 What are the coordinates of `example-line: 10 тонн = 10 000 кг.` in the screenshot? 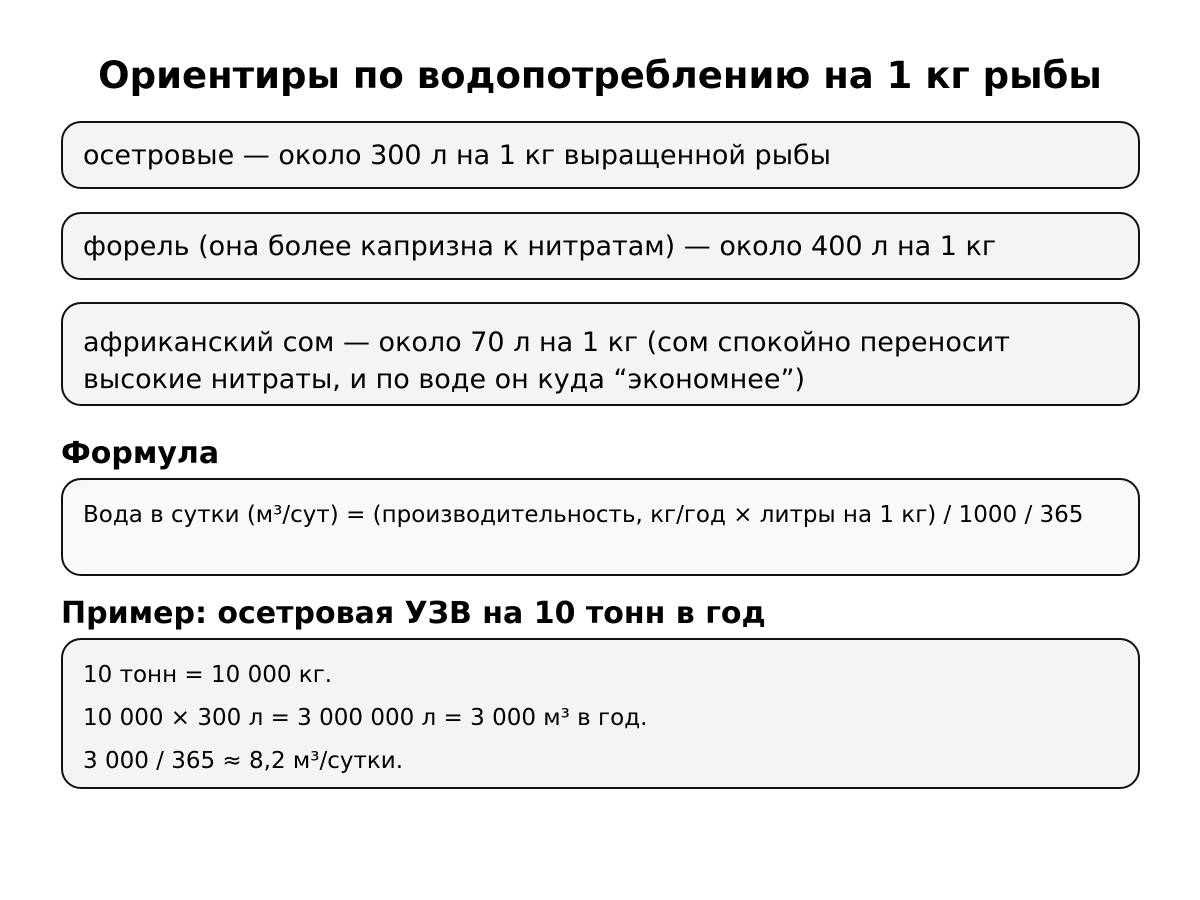 It's located at (208, 675).